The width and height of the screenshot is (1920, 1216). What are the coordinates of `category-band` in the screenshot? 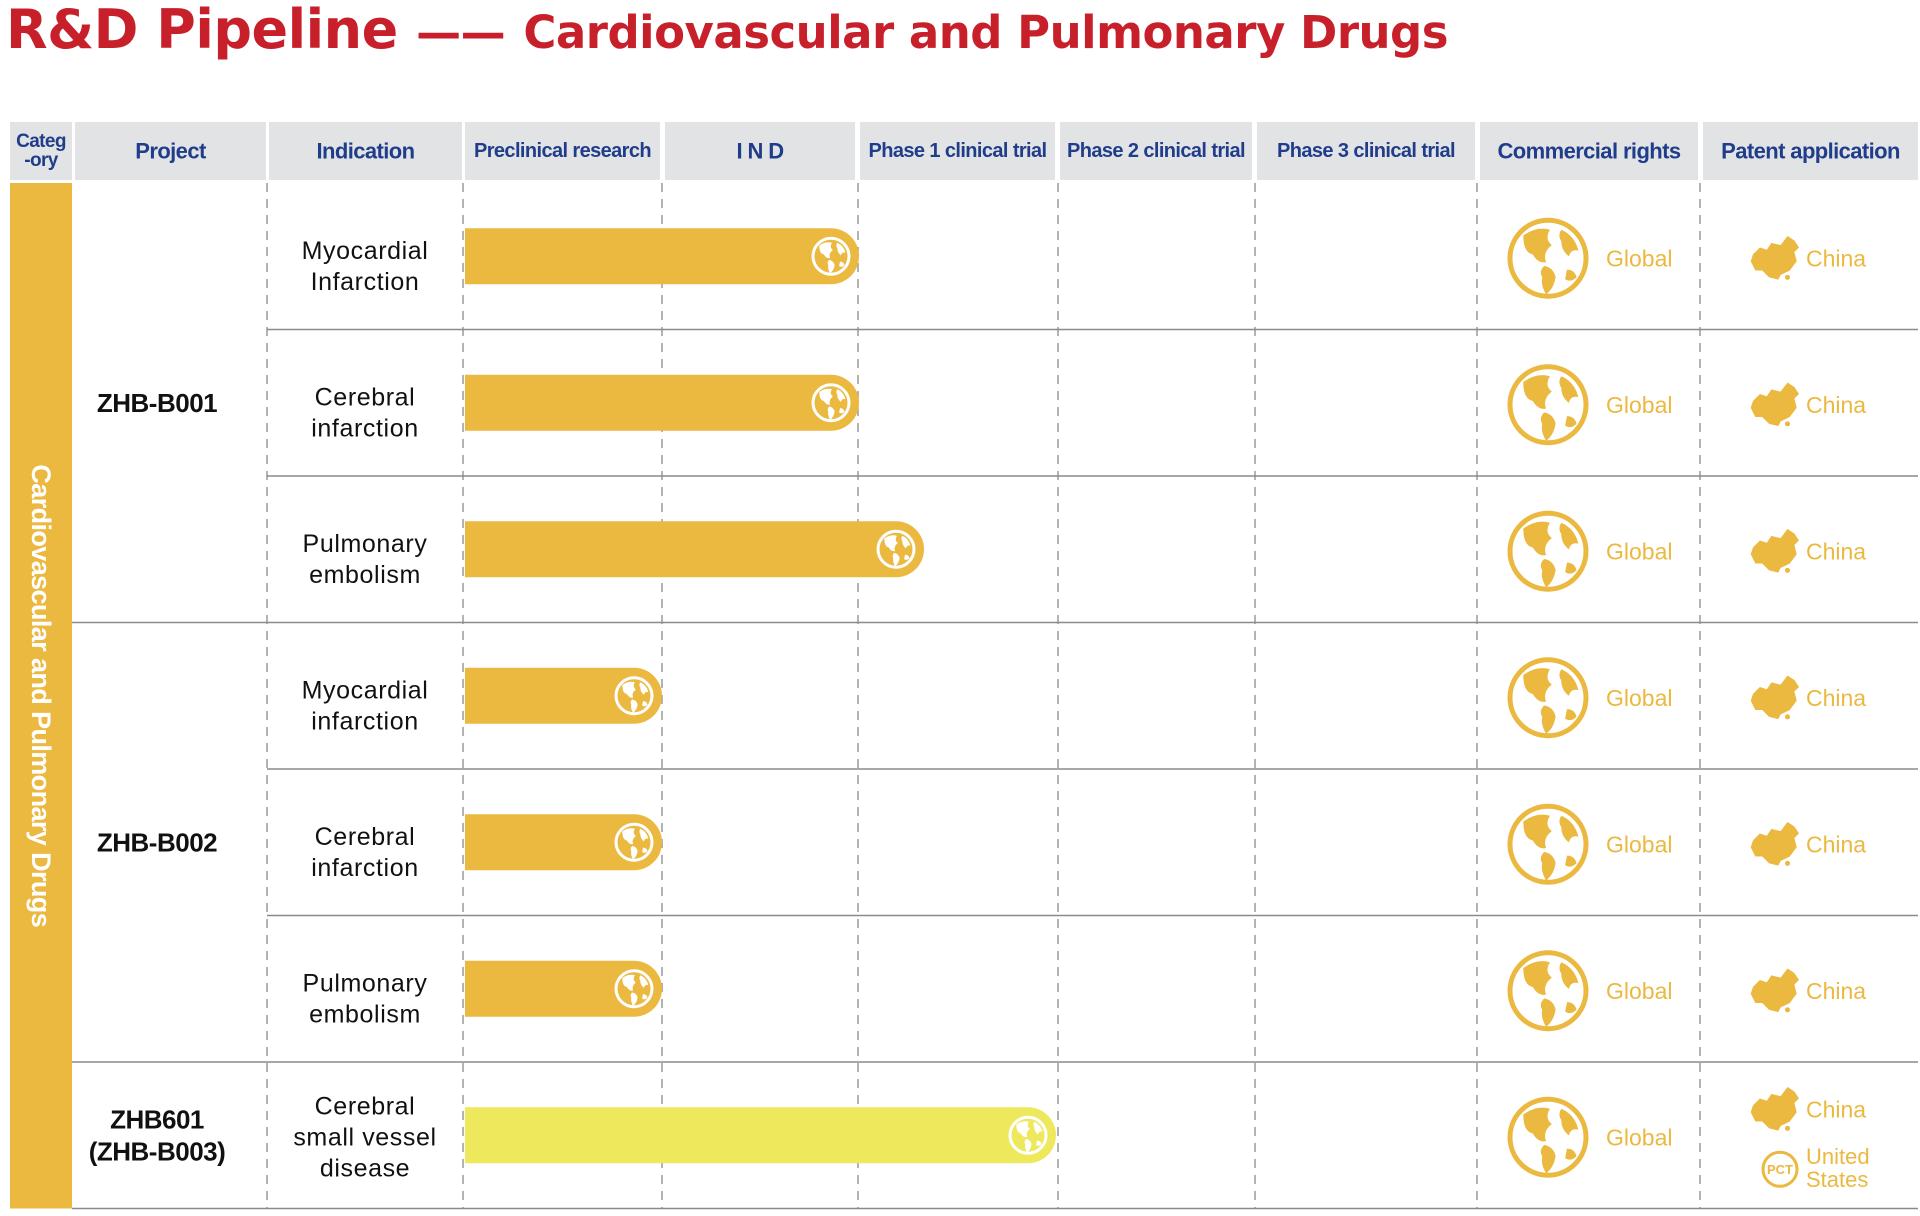 It's located at (41, 696).